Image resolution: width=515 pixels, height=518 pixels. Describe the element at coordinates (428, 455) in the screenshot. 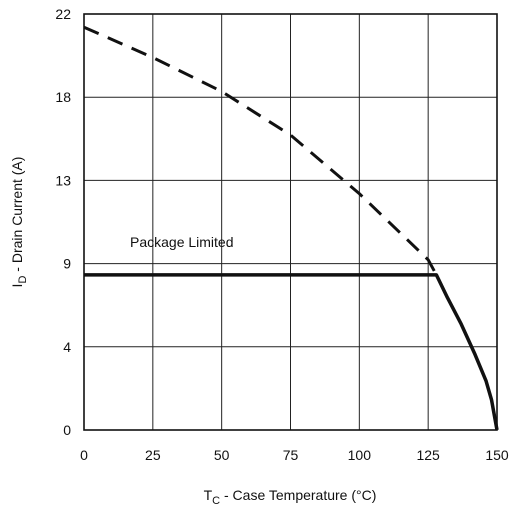

I see `x-tick-label: 125` at that location.